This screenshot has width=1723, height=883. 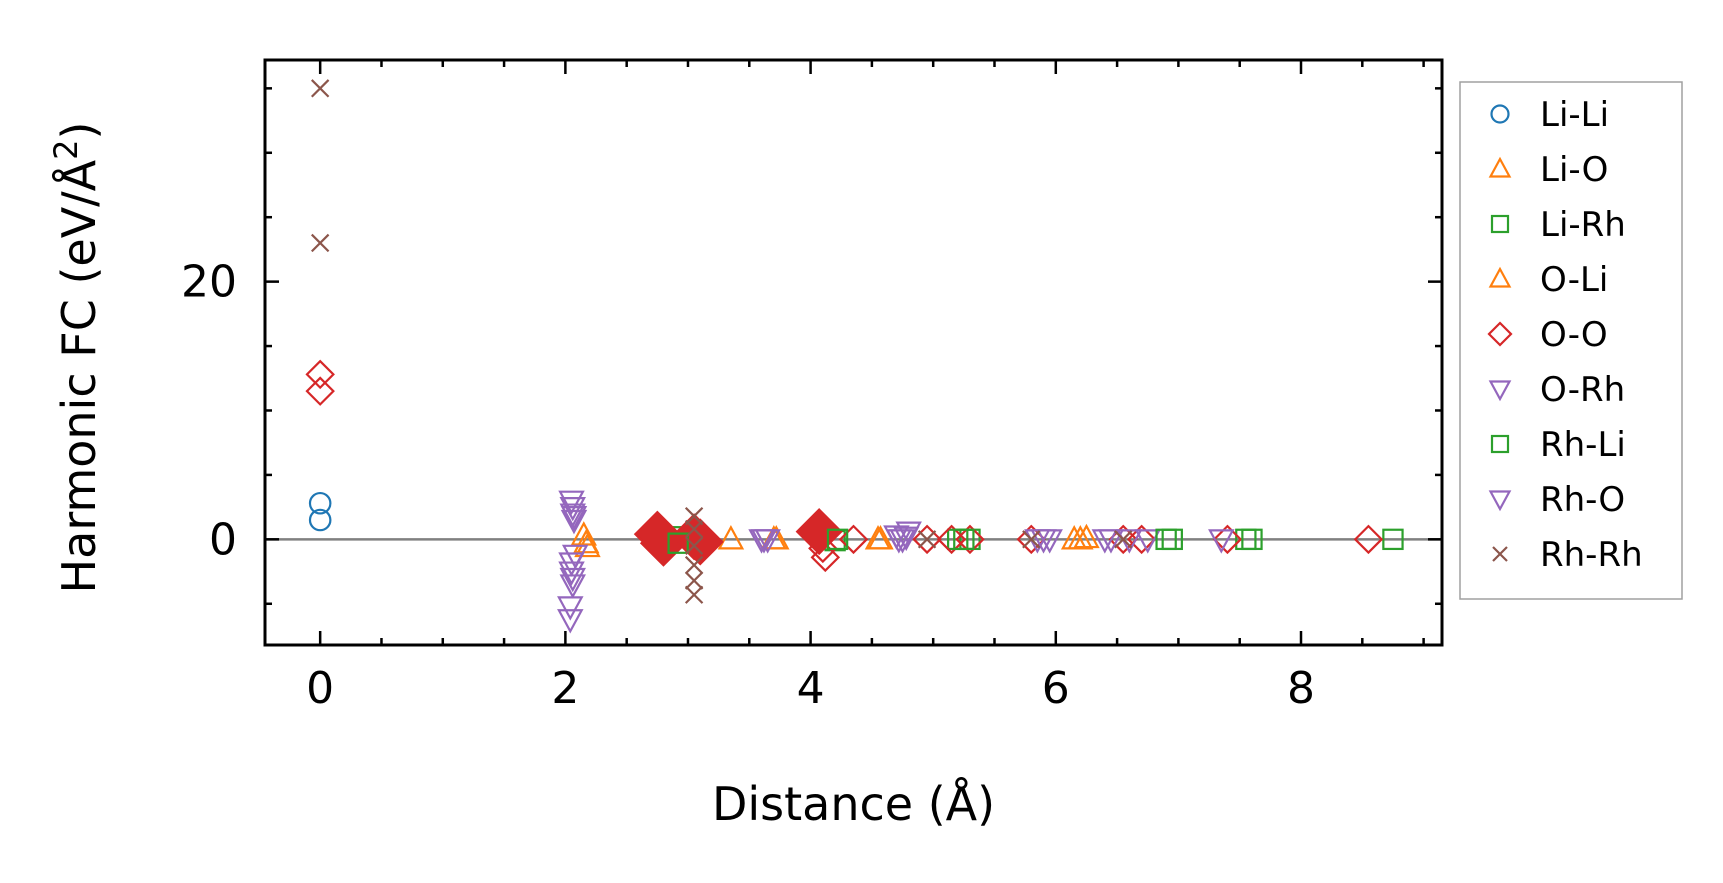 I want to click on y-tick-label: 20, so click(x=209, y=282).